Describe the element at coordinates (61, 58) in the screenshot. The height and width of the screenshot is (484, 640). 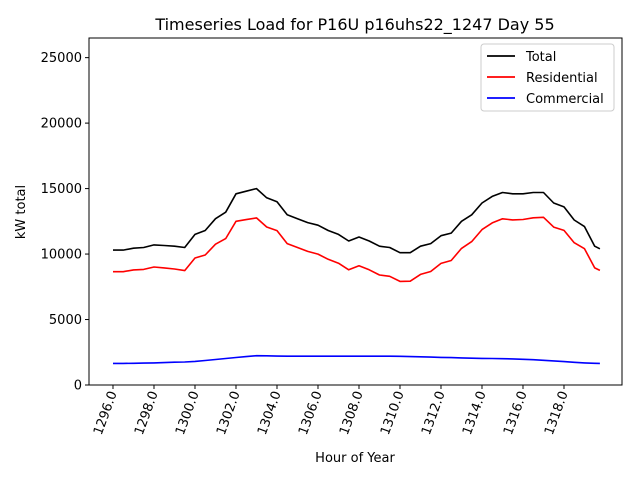
I see `y-tick-label: 25000` at that location.